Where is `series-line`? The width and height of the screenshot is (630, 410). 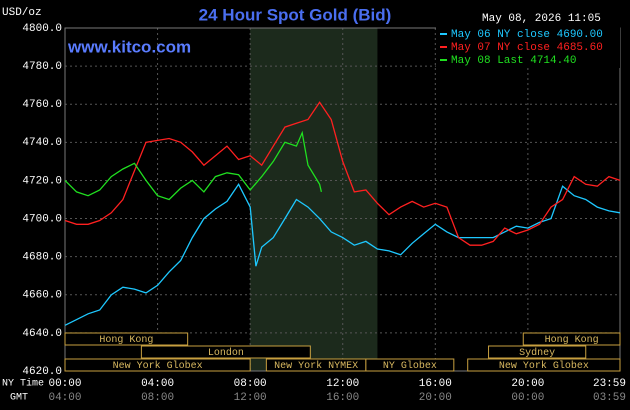 series-line is located at coordinates (193, 165).